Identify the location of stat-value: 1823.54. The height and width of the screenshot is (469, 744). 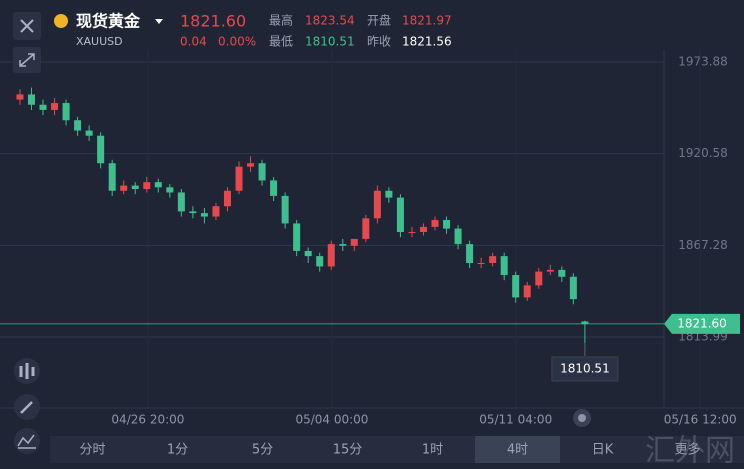
(330, 21).